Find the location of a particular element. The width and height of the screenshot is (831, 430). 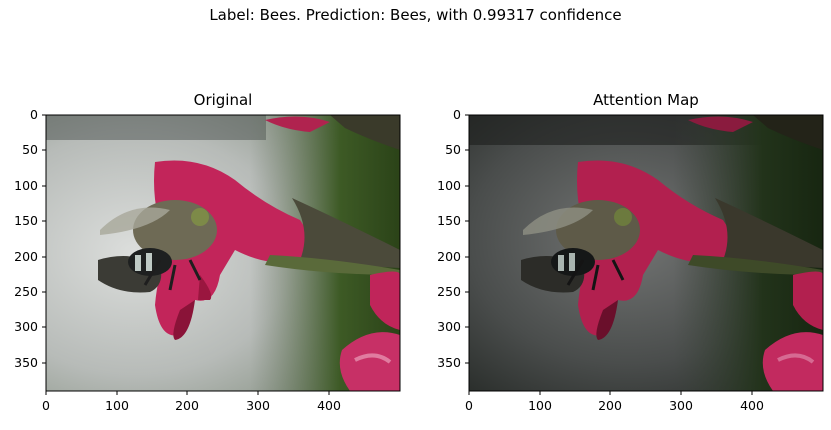

x-axis-ticks-attention: 0 100 200 300 400 is located at coordinates (614, 402).